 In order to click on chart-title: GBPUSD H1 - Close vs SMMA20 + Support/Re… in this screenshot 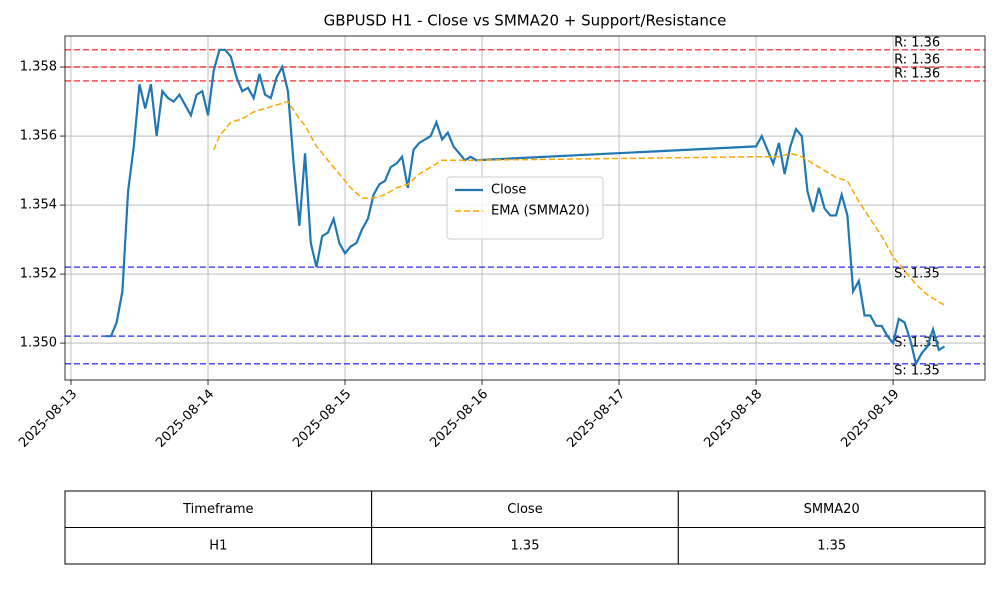, I will do `click(525, 21)`.